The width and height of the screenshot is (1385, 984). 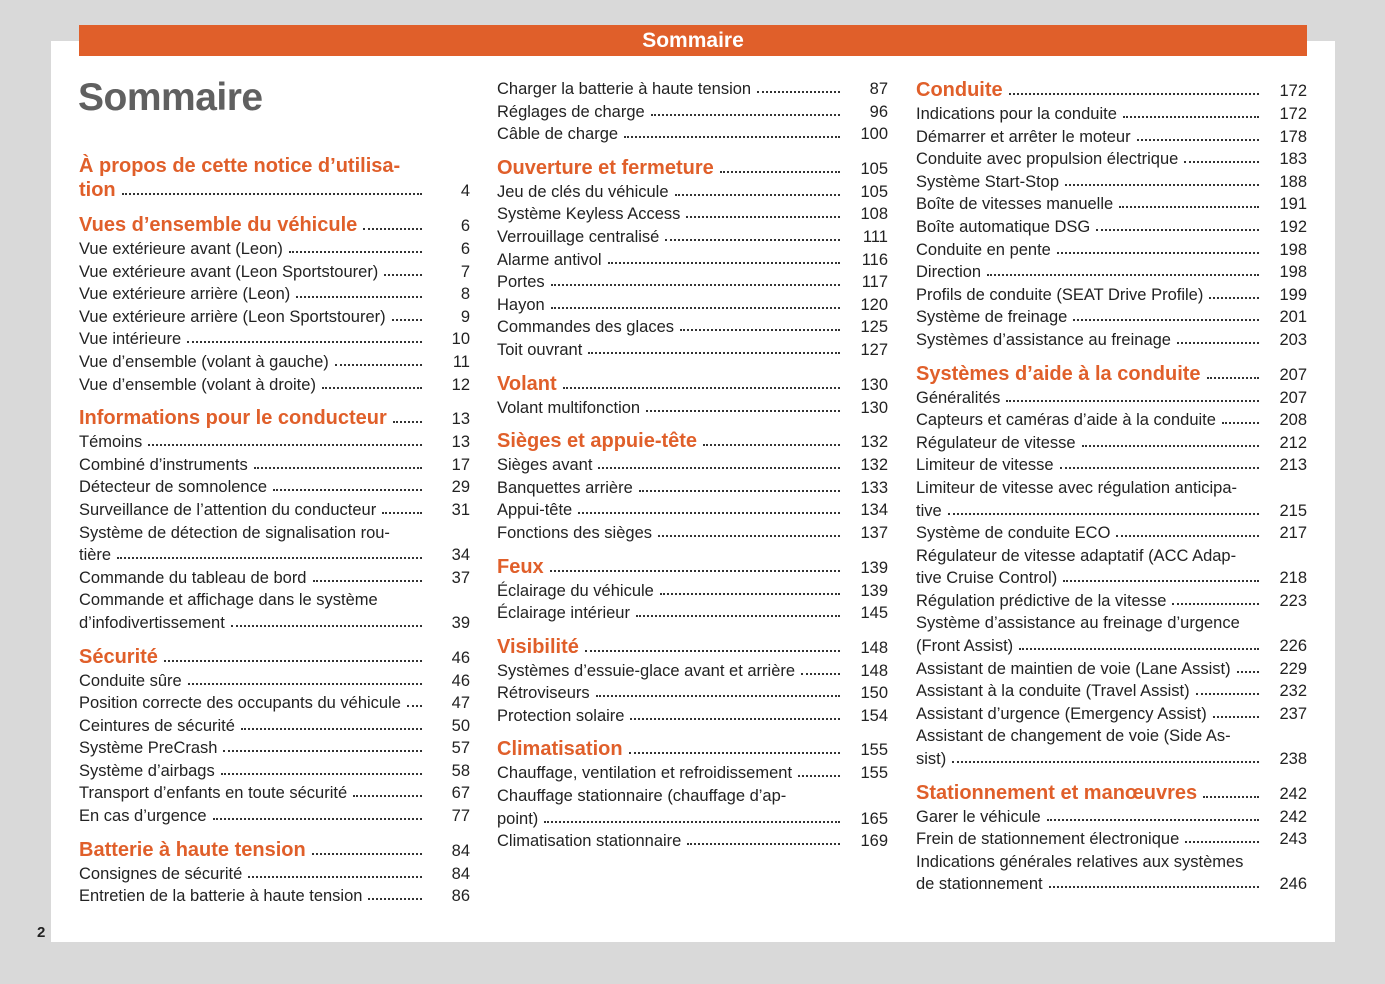 What do you see at coordinates (692, 134) in the screenshot?
I see `toc-entry: Câble de charge 100` at bounding box center [692, 134].